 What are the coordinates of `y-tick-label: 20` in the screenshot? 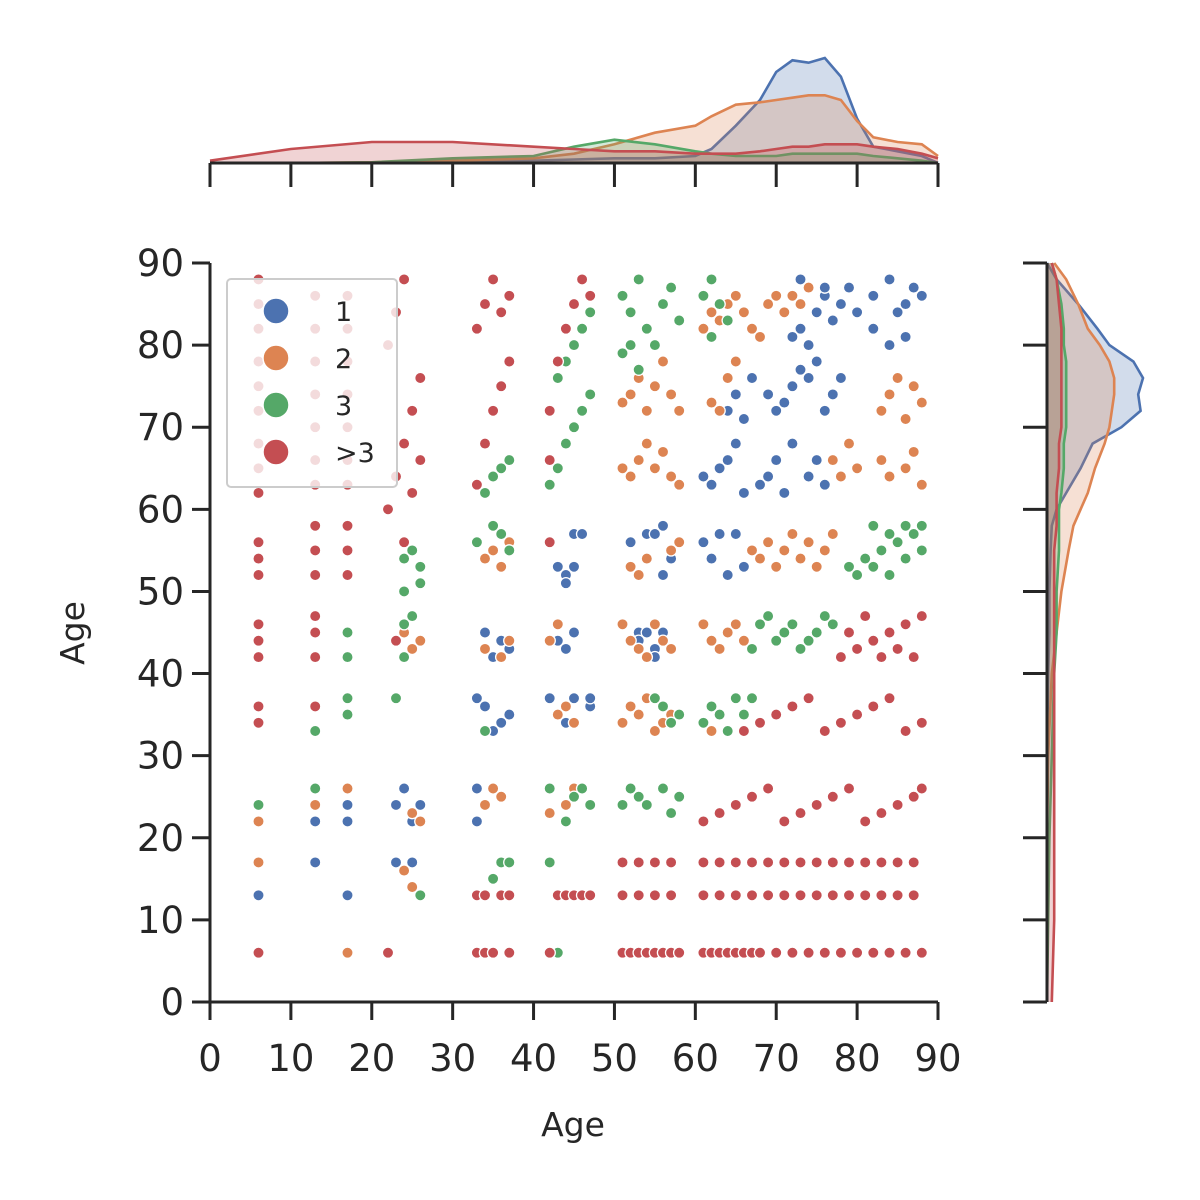 It's located at (160, 838).